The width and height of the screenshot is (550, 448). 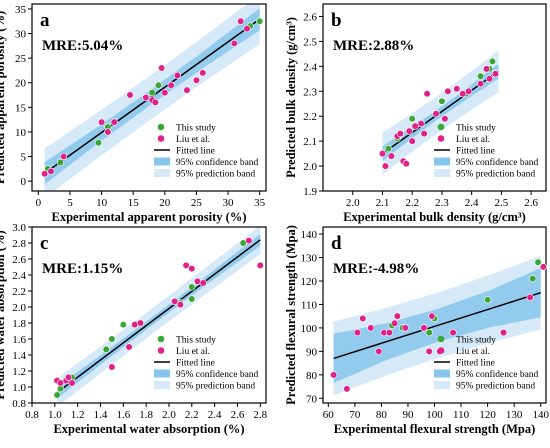 What do you see at coordinates (82, 46) in the screenshot?
I see `mre-label: MRE:5.04%` at bounding box center [82, 46].